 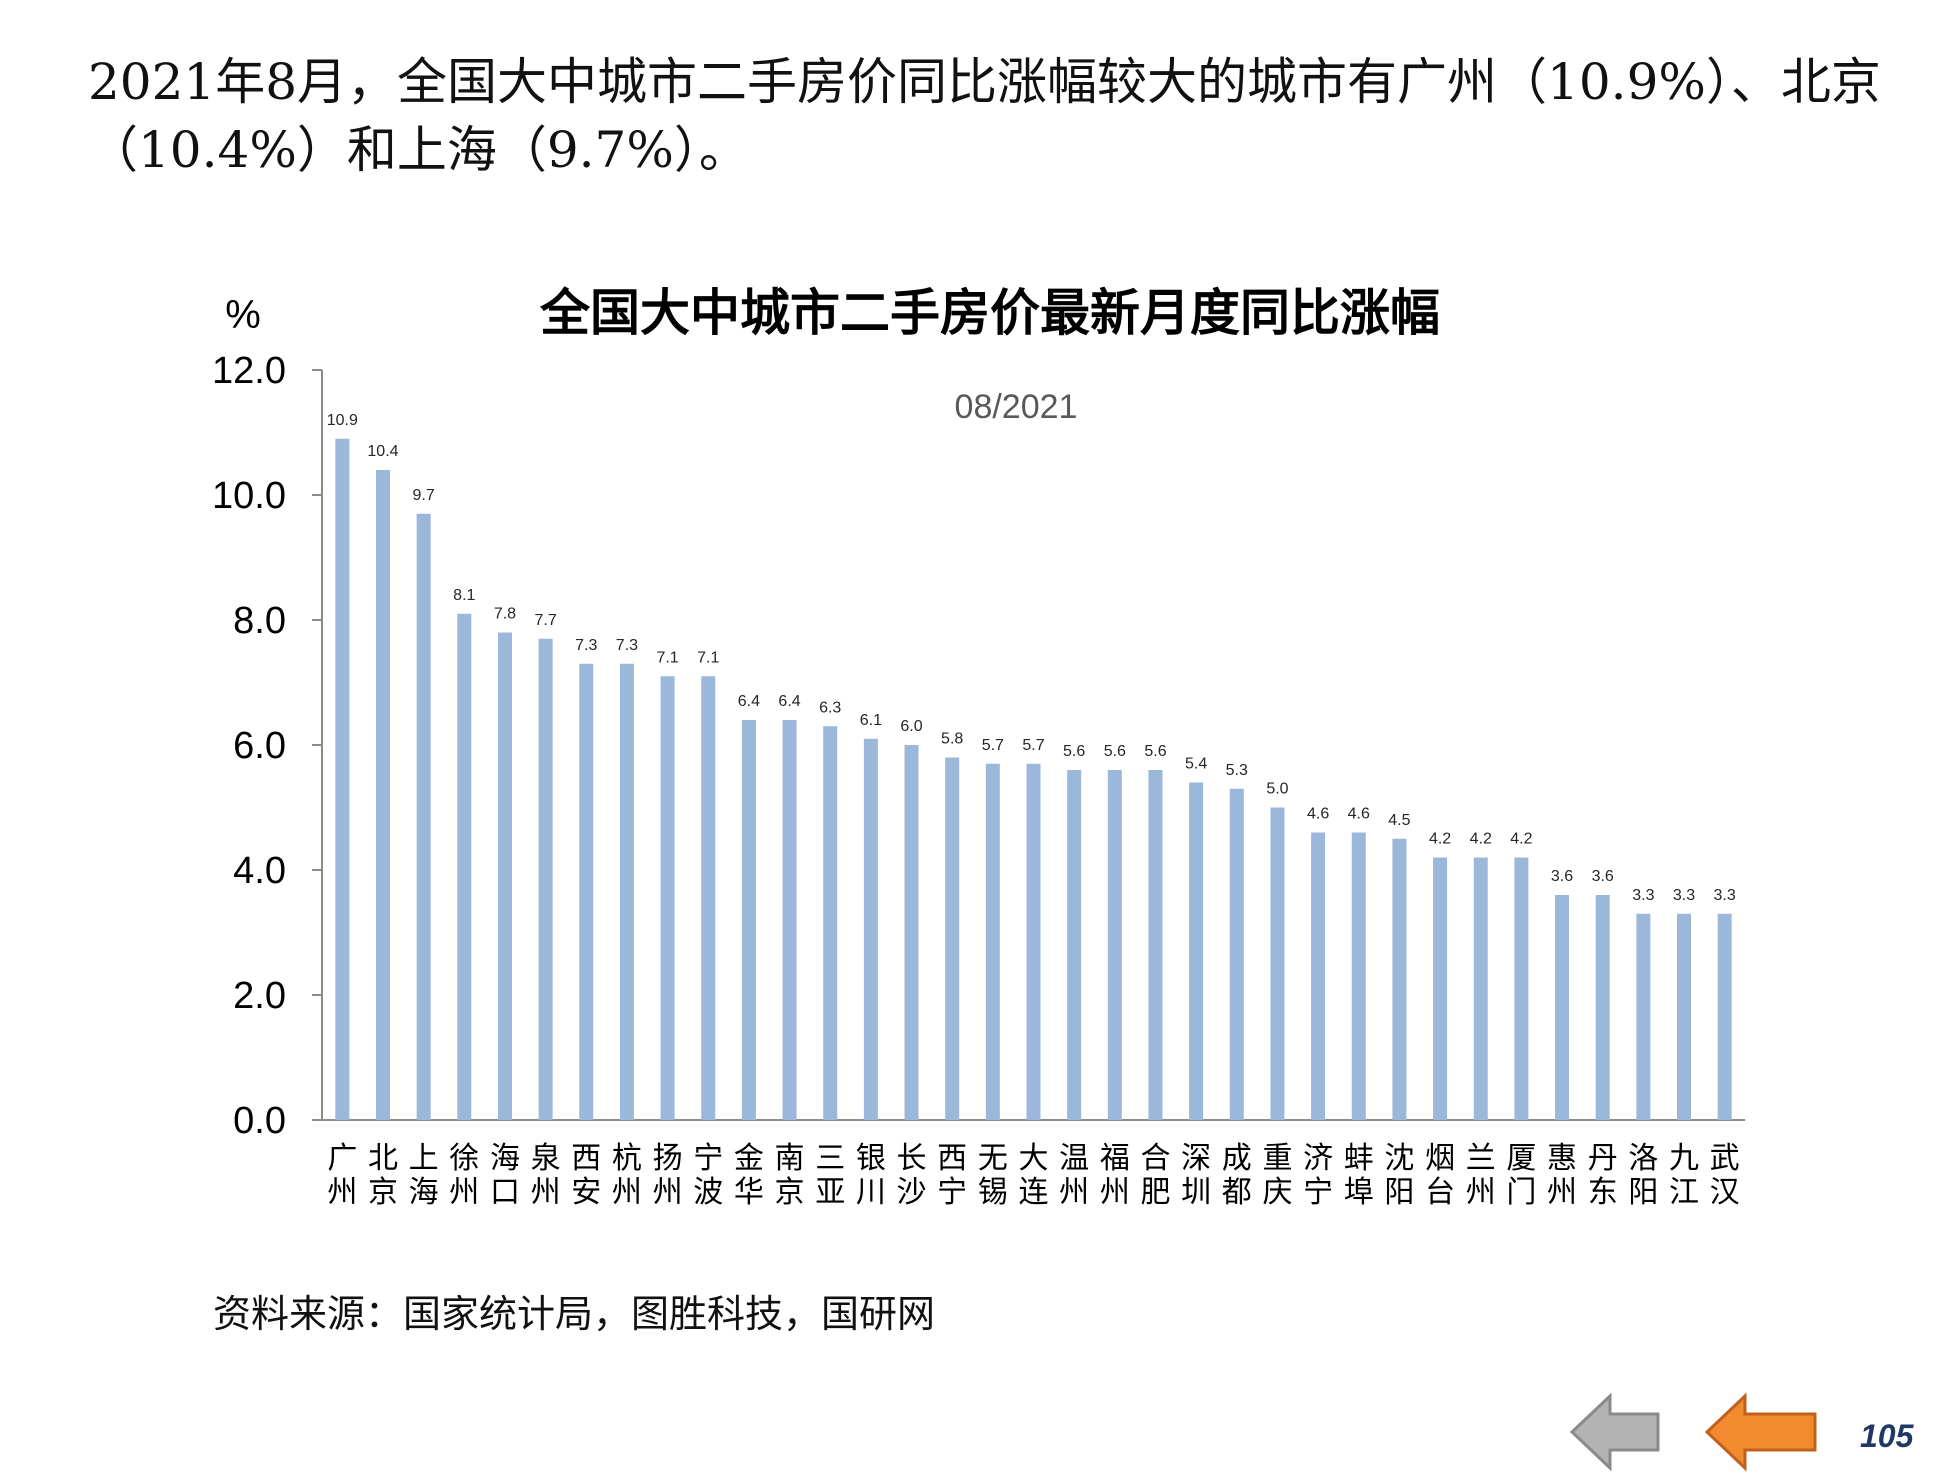 I want to click on category-label: 海, so click(x=505, y=1158).